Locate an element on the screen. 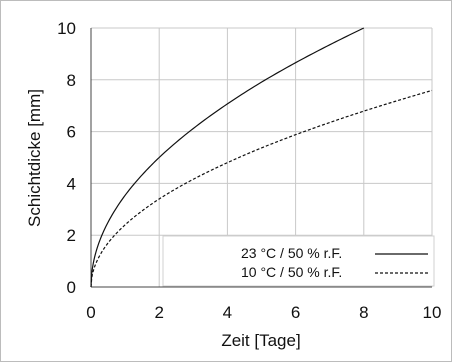  legend-box is located at coordinates (298, 261).